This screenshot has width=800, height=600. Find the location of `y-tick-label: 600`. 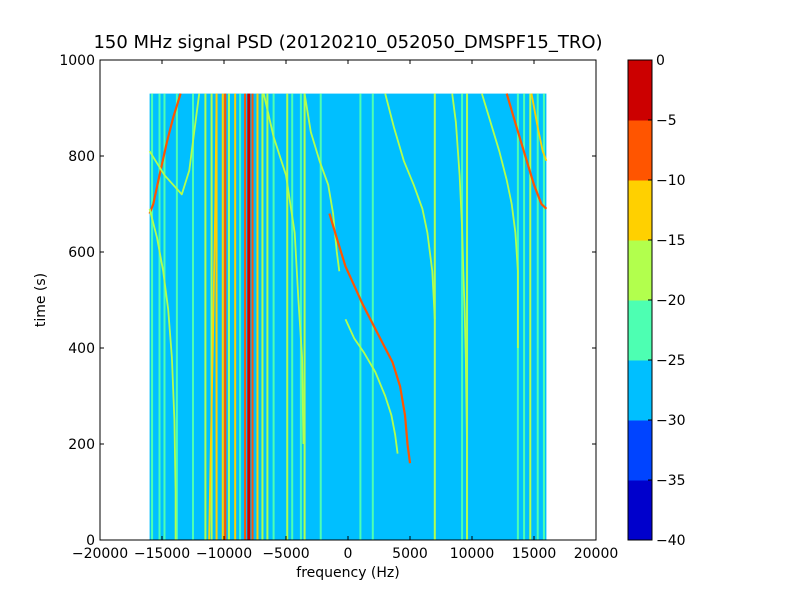

y-tick-label: 600 is located at coordinates (81, 253).